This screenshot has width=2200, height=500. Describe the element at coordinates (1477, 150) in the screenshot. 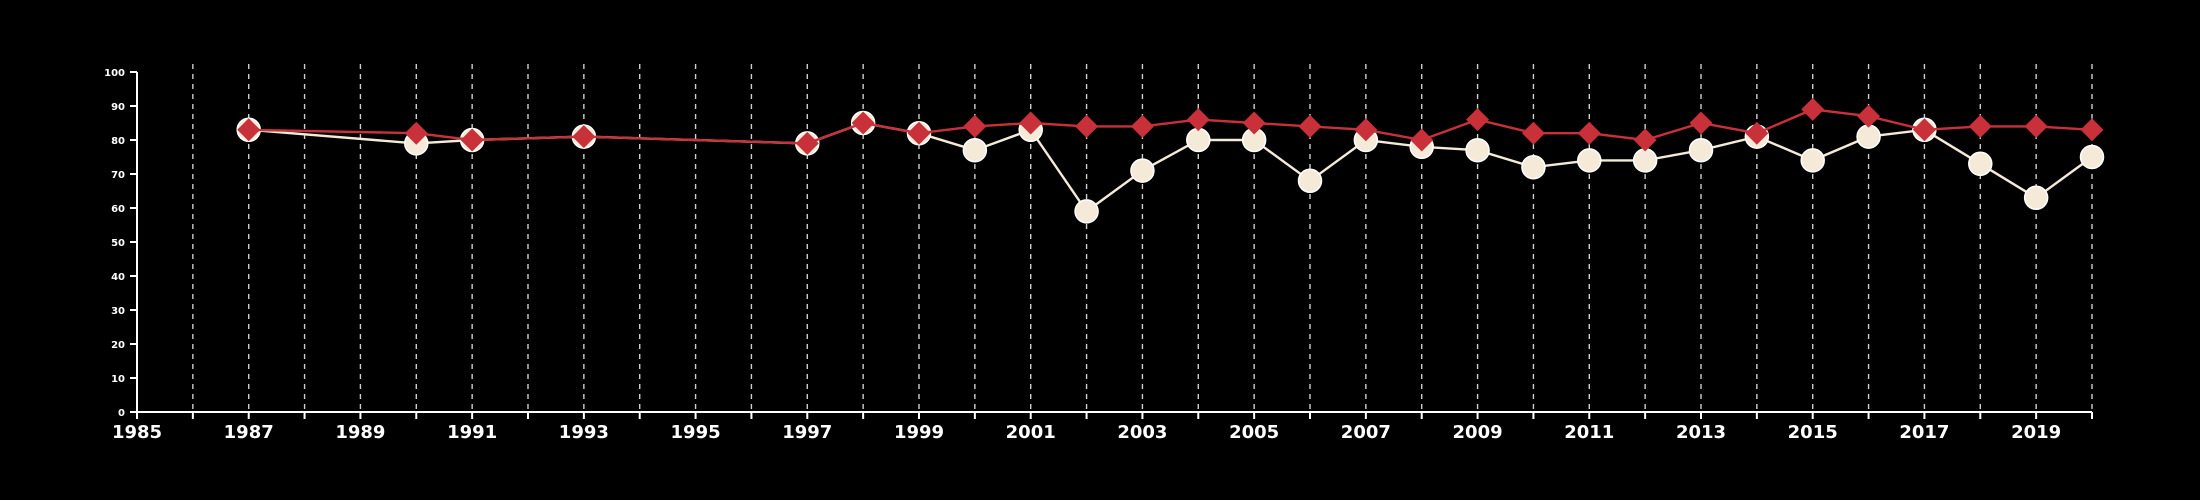

I see `series-0-point-2009` at that location.